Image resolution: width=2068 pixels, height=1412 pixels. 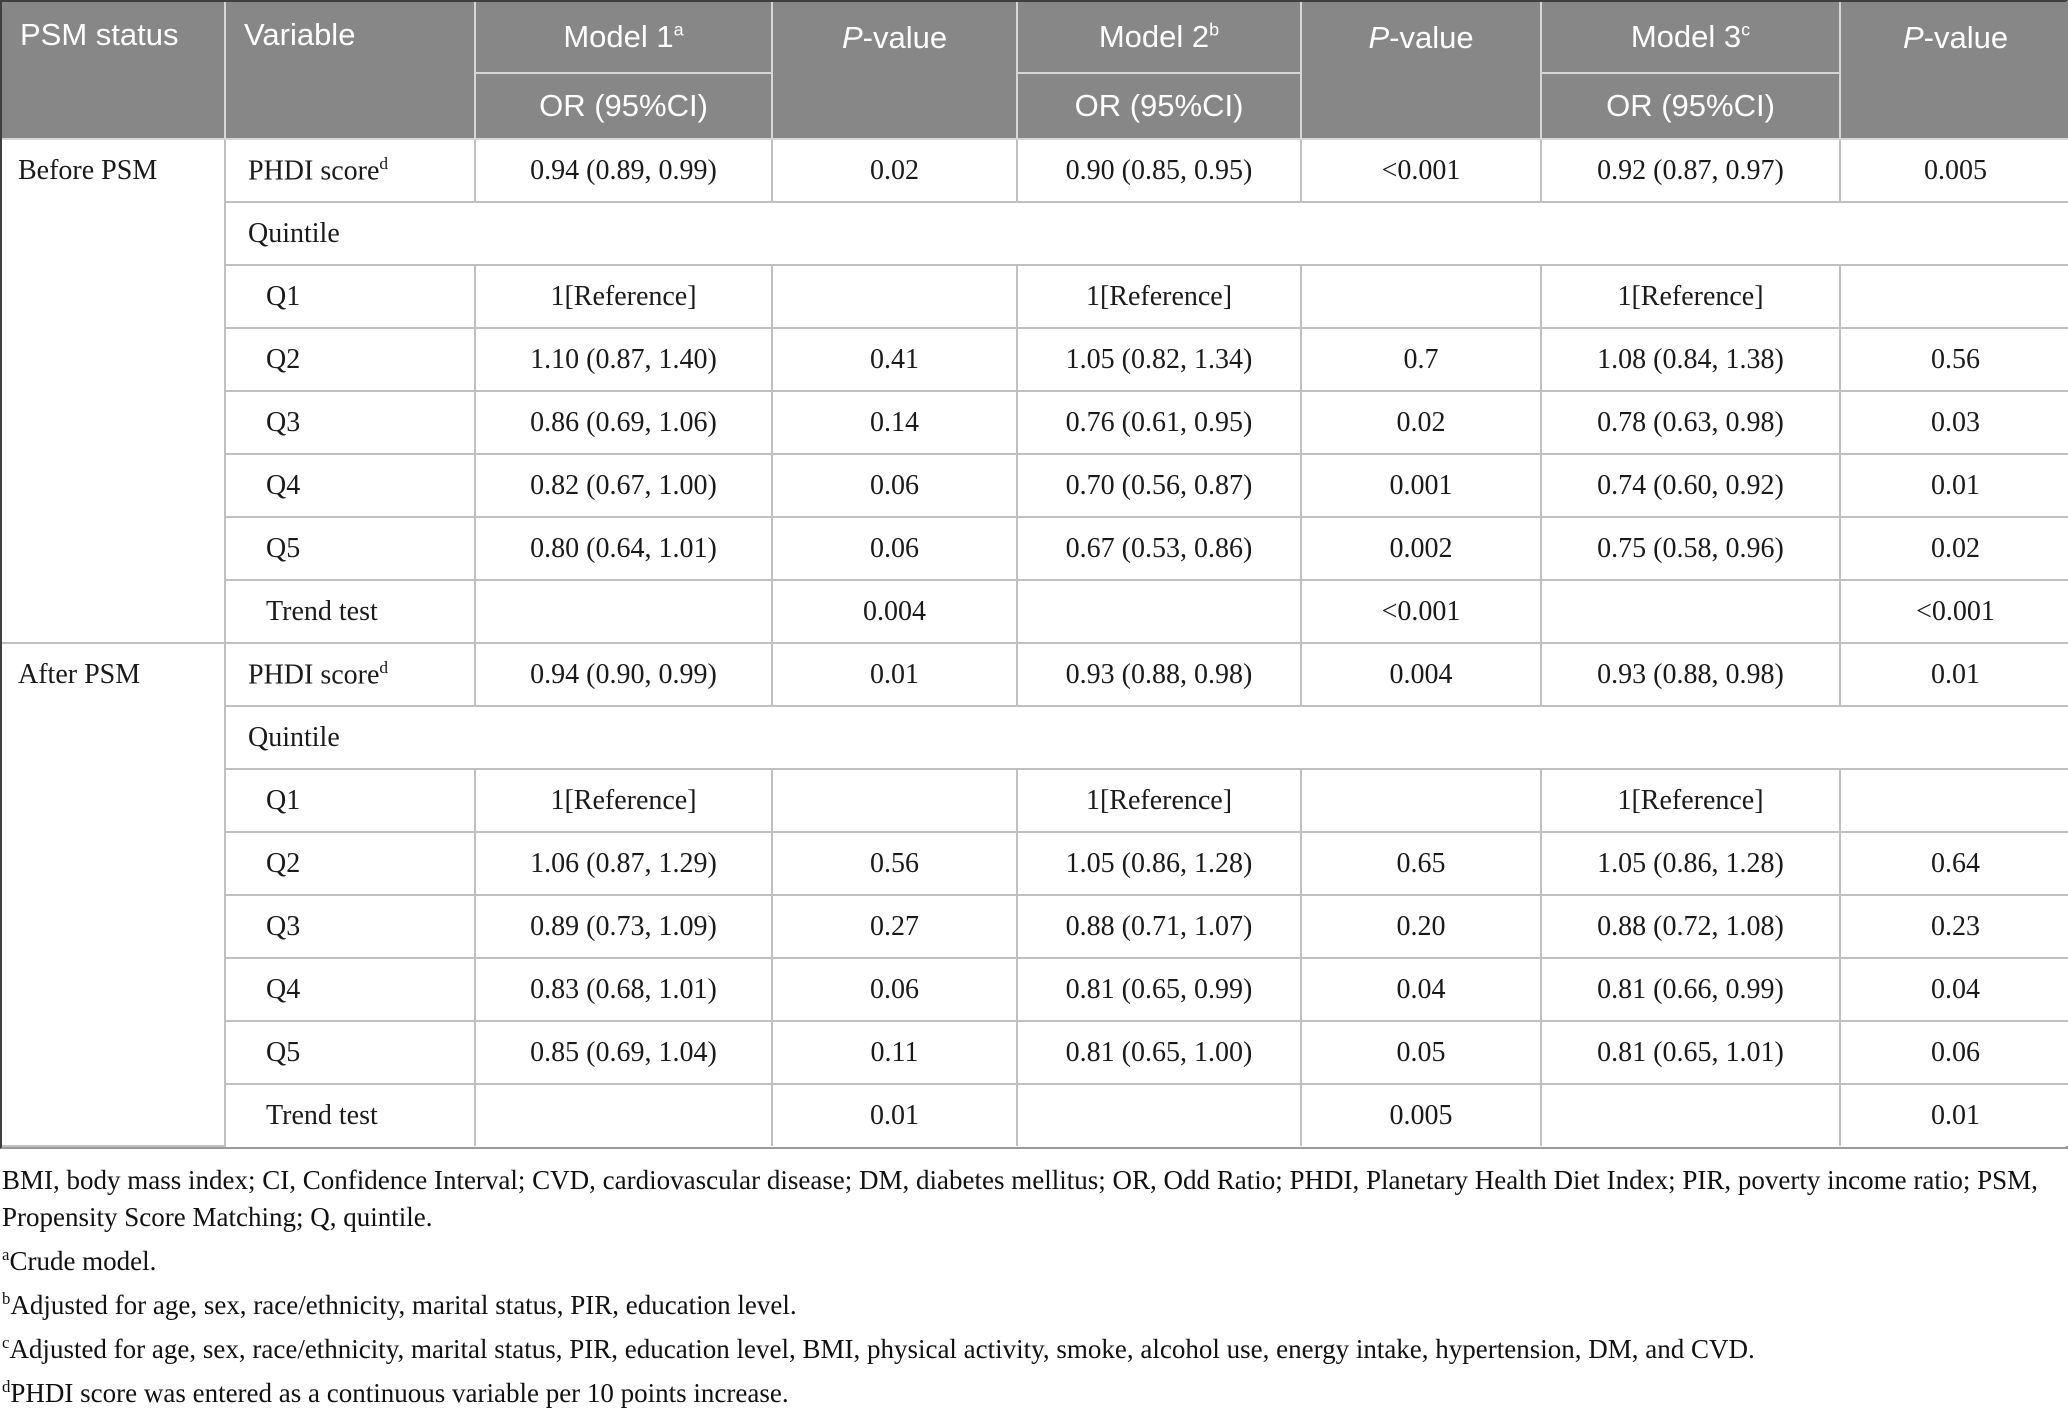 What do you see at coordinates (1953, 863) in the screenshot?
I see `p-value-cell: 0.64` at bounding box center [1953, 863].